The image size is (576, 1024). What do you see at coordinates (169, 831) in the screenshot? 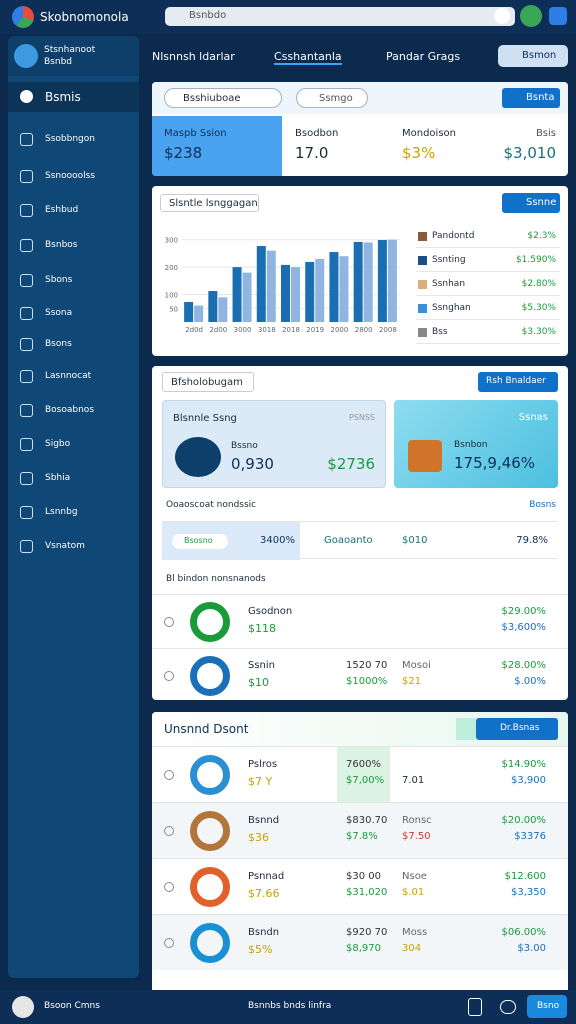
I see `radio` at bounding box center [169, 831].